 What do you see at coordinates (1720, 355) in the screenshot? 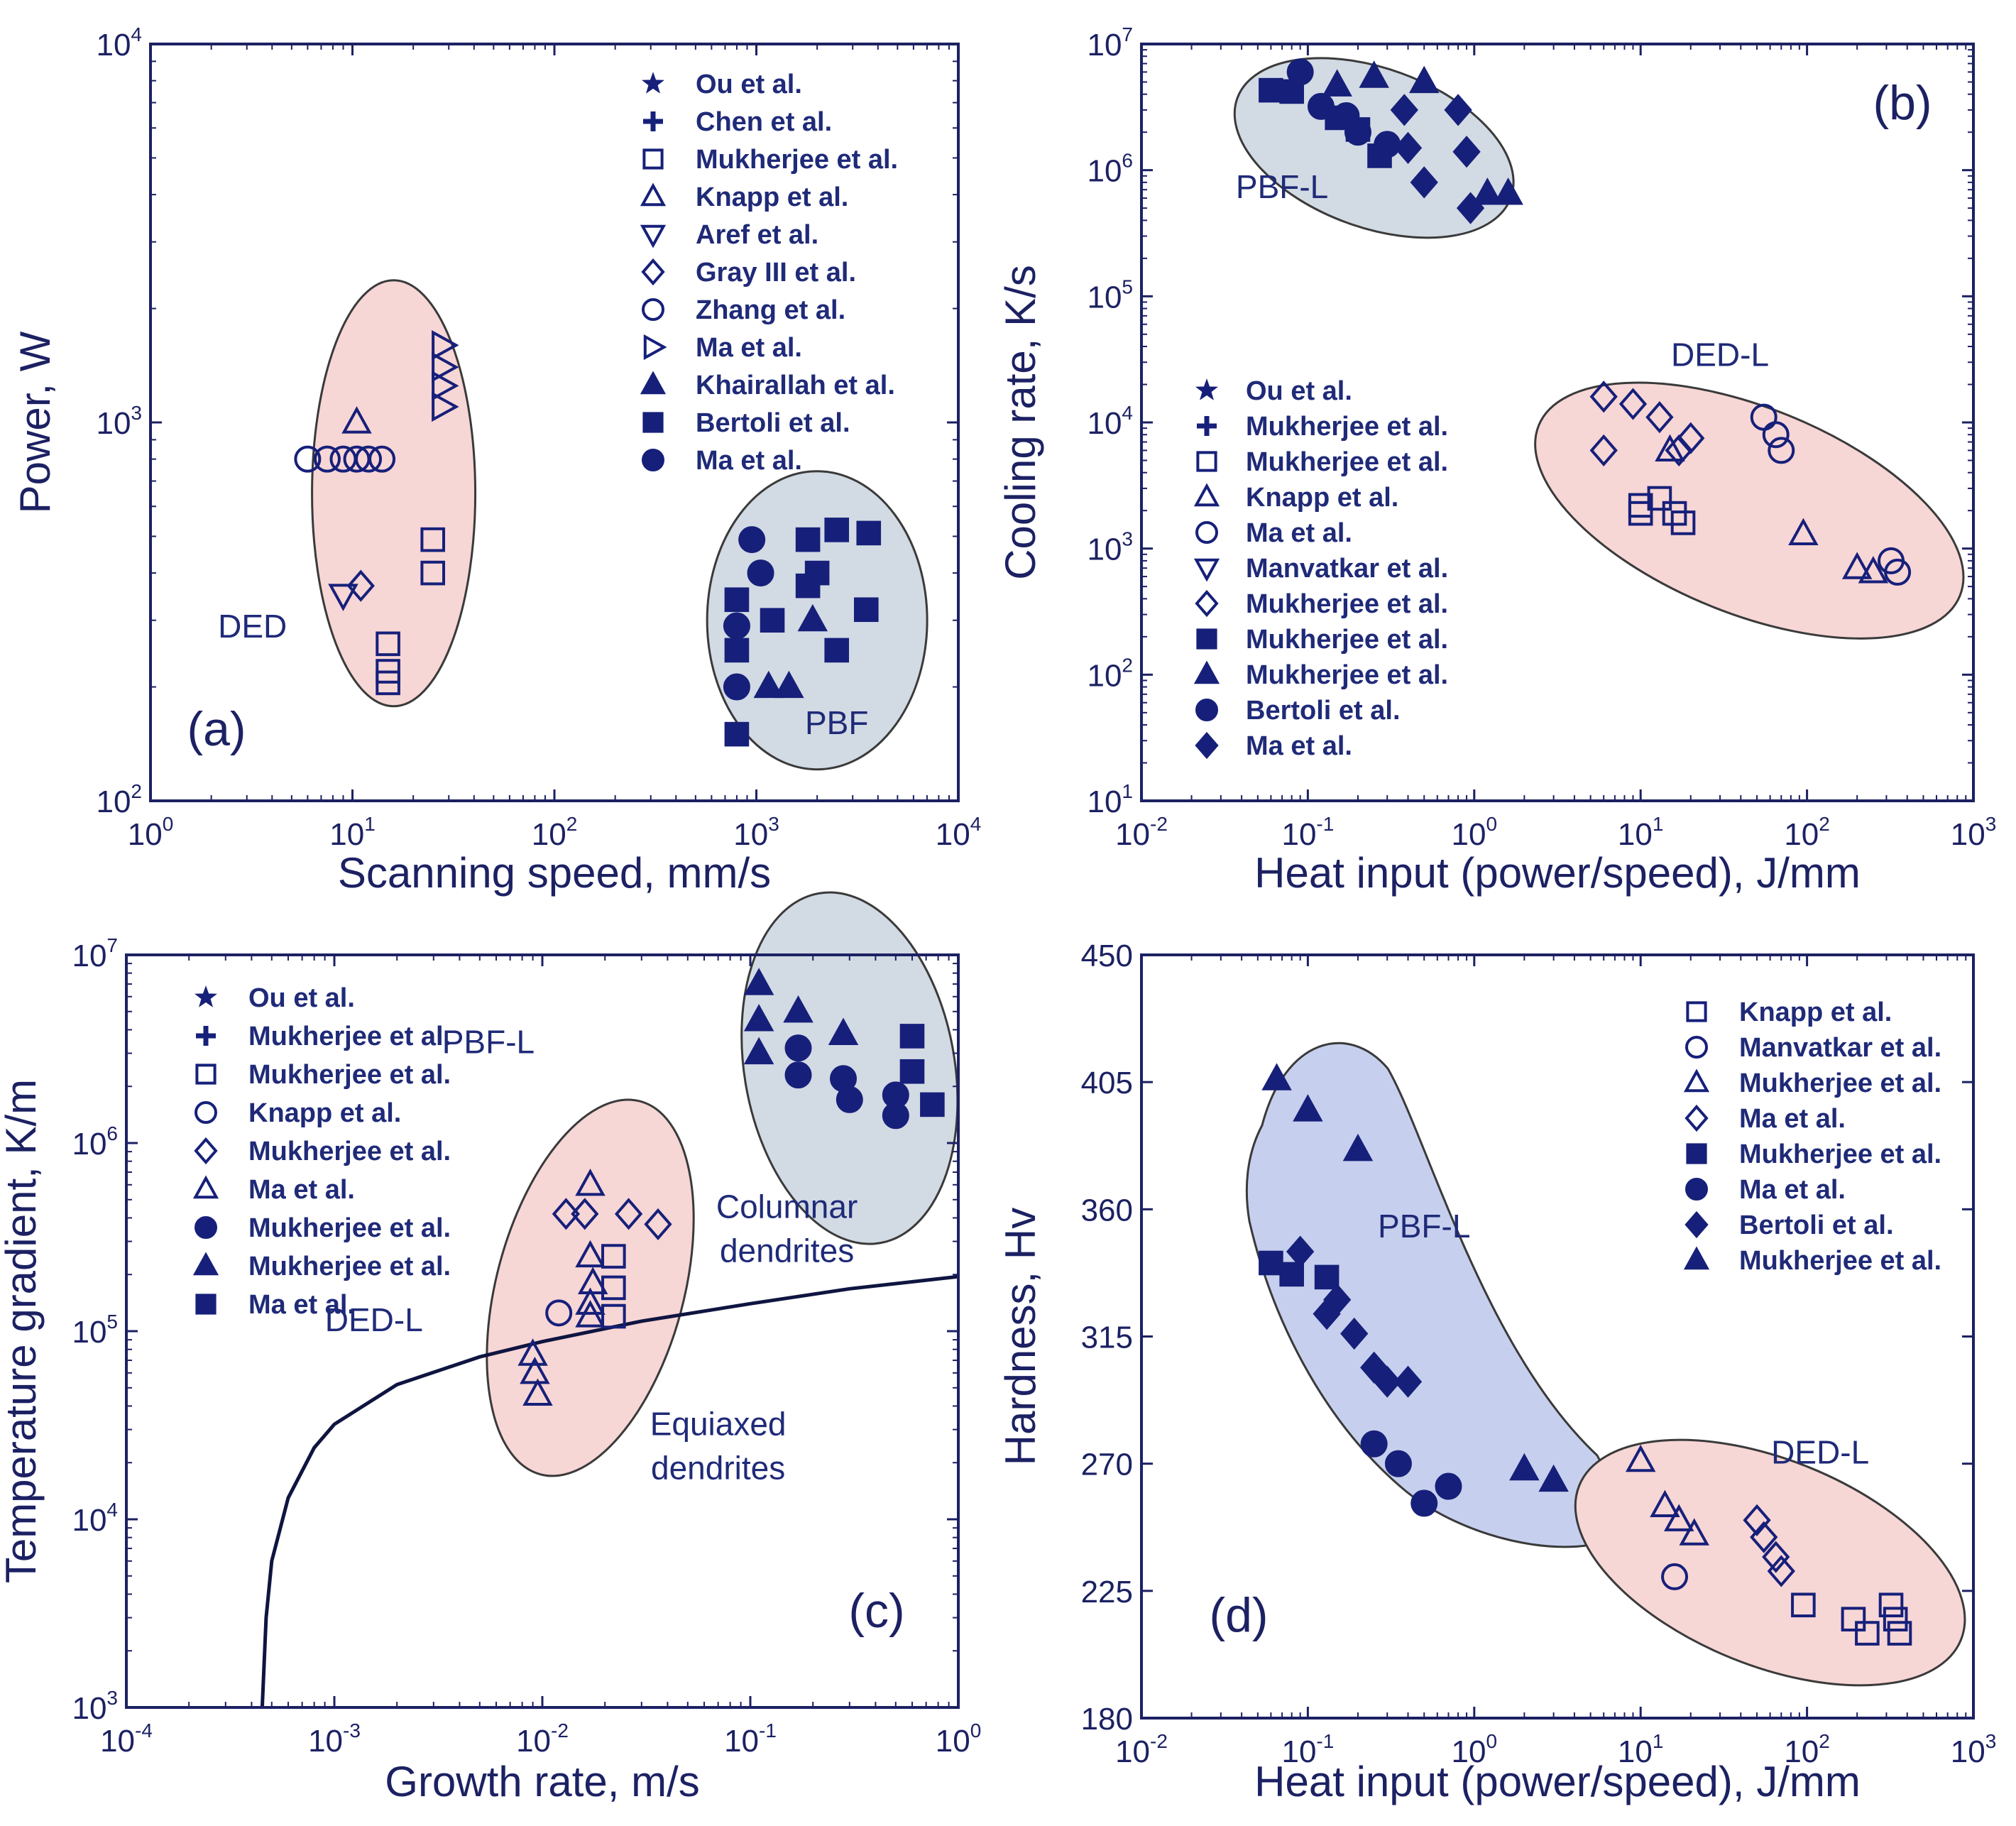
I see `region-label-ded-l: DED-L` at bounding box center [1720, 355].